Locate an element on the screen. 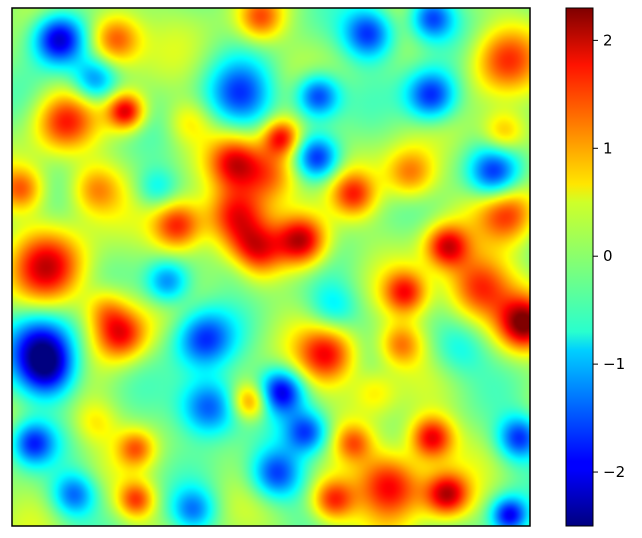  colorbar-frame is located at coordinates (579, 267).